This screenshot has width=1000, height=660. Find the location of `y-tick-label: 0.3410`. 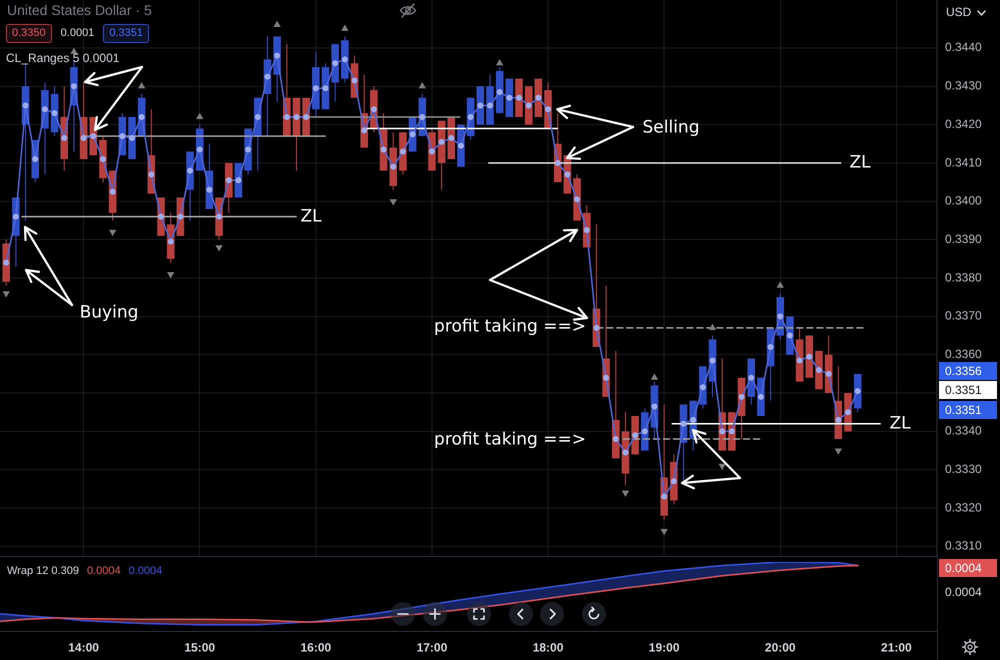

y-tick-label: 0.3410 is located at coordinates (963, 162).